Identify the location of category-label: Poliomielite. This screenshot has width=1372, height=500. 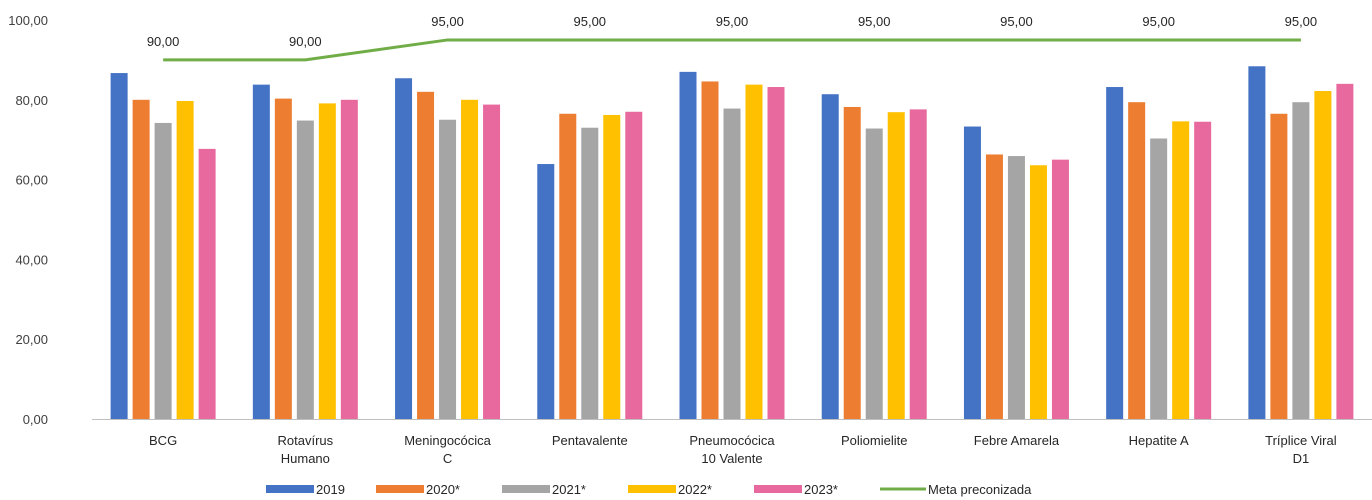
(874, 440).